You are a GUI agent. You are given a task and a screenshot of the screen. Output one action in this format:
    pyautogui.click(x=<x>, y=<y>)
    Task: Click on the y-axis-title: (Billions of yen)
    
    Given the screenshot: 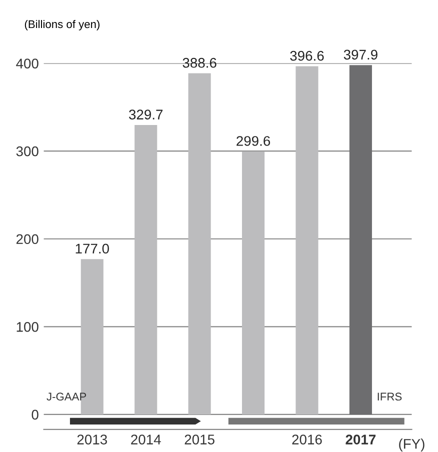 What is the action you would take?
    pyautogui.click(x=62, y=25)
    